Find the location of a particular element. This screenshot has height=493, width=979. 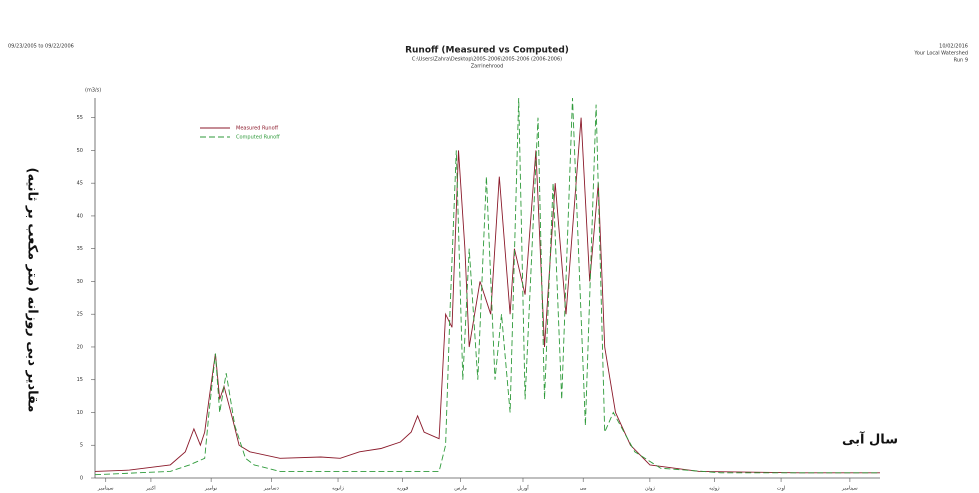

y-tick-label: 50 is located at coordinates (80, 151).